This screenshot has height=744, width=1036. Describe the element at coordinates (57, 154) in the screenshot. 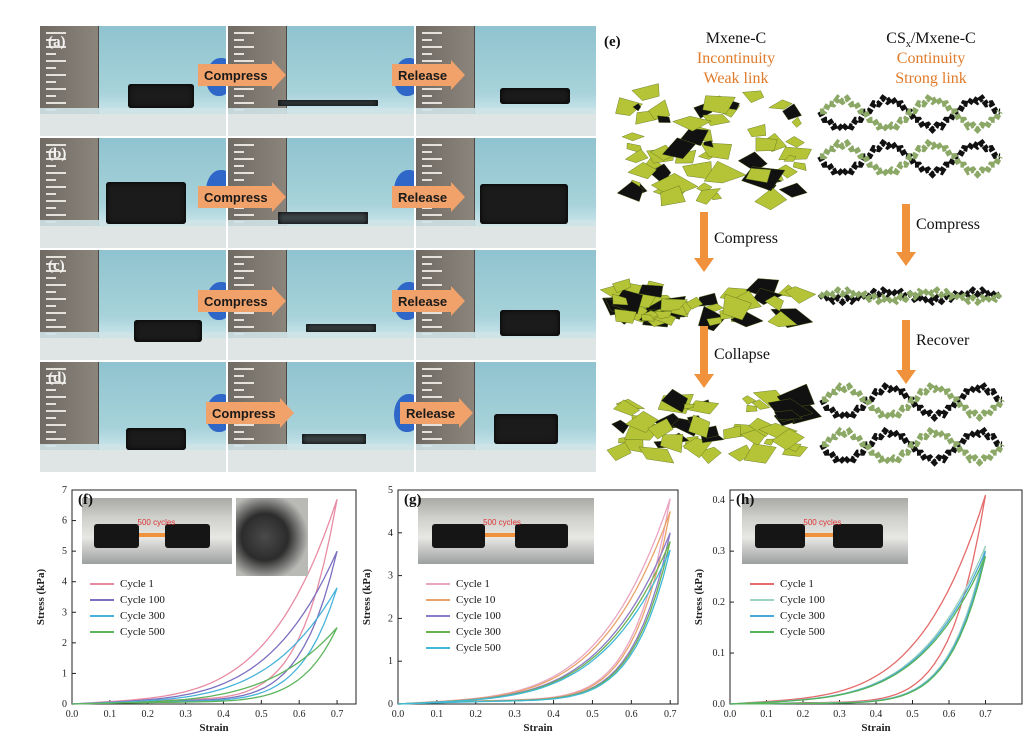

I see `panel-label: (b)` at that location.